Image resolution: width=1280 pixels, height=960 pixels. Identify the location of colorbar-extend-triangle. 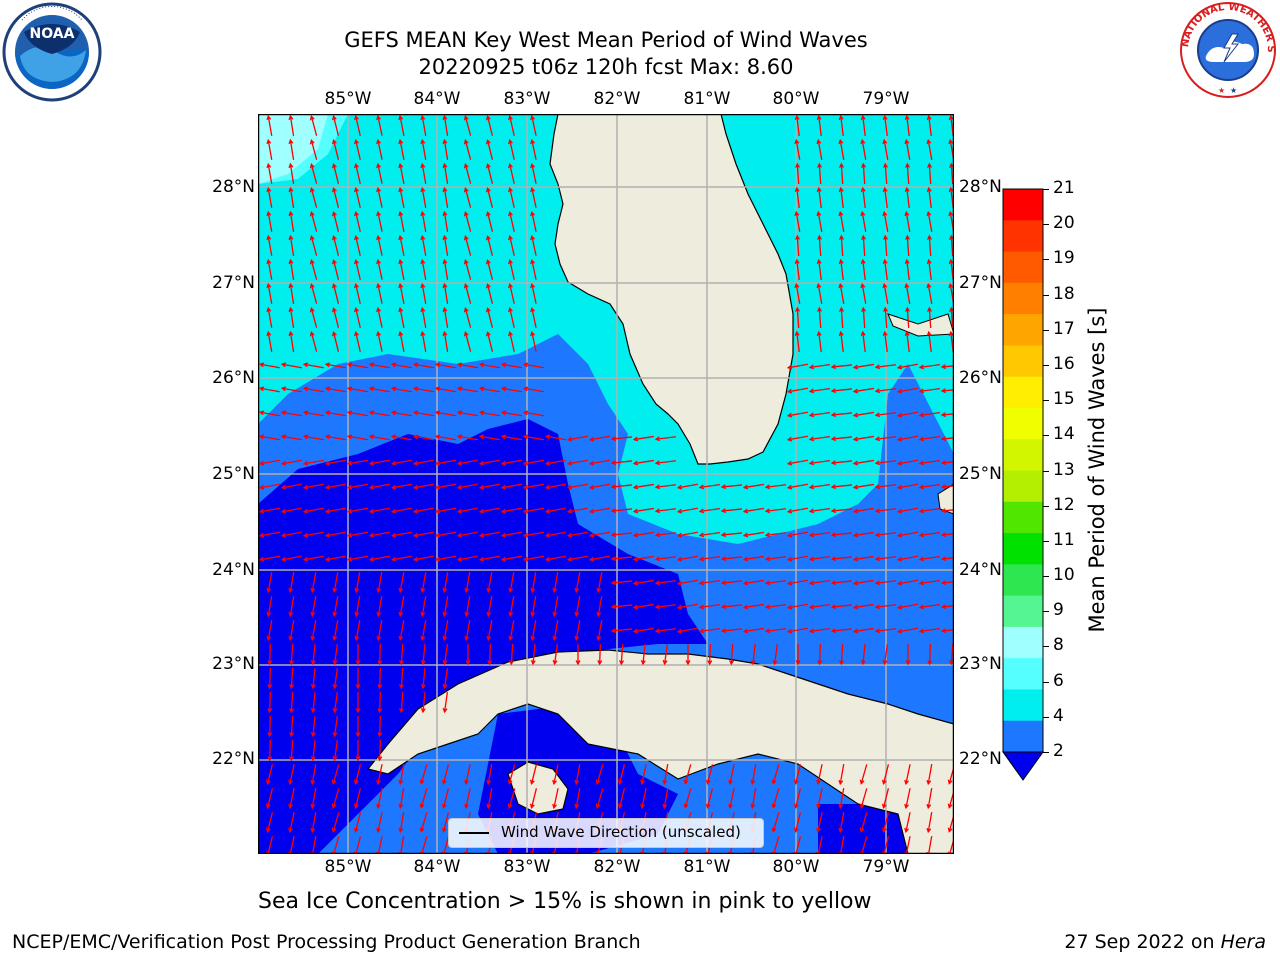
(1023, 766).